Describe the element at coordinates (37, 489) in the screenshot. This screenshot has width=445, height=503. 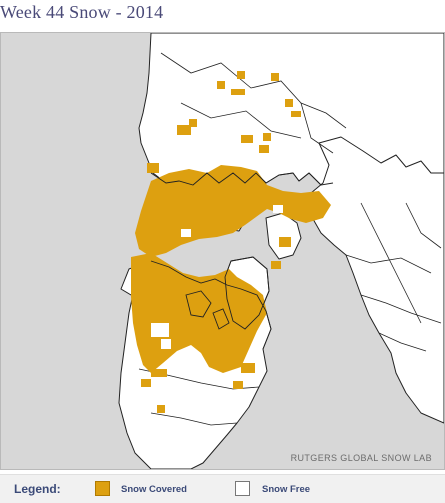
I see `legend-title: Legend:` at that location.